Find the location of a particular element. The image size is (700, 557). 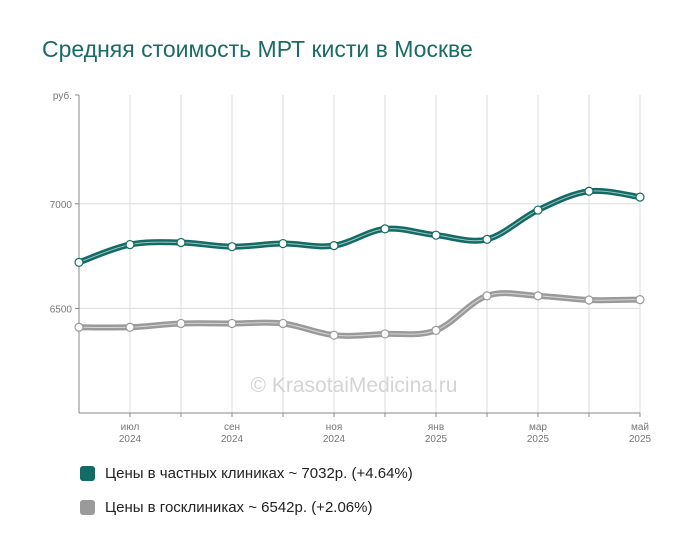

x-tick-label-month: ноя is located at coordinates (334, 427).